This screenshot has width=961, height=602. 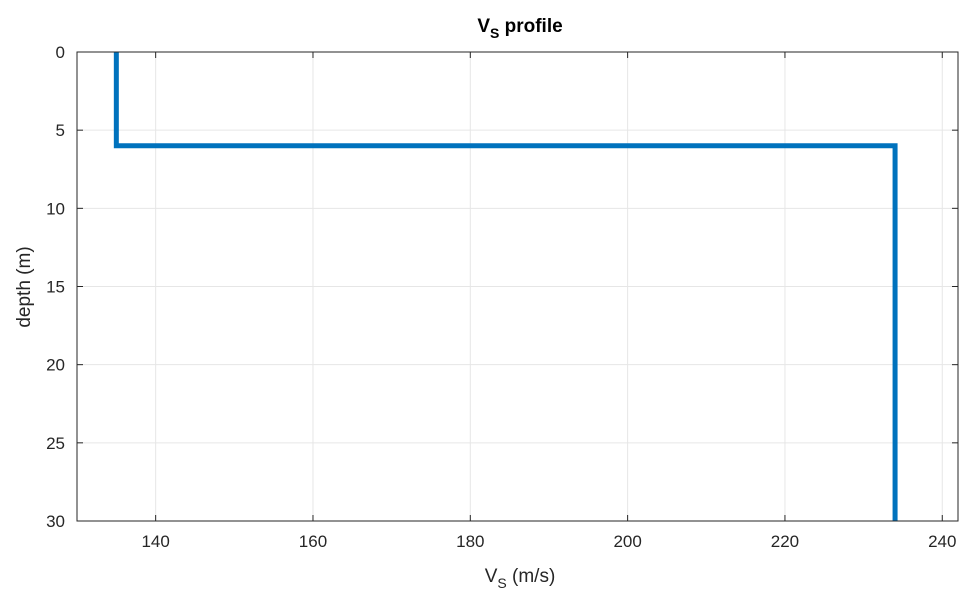 What do you see at coordinates (60, 130) in the screenshot?
I see `y-tick-label: 5` at bounding box center [60, 130].